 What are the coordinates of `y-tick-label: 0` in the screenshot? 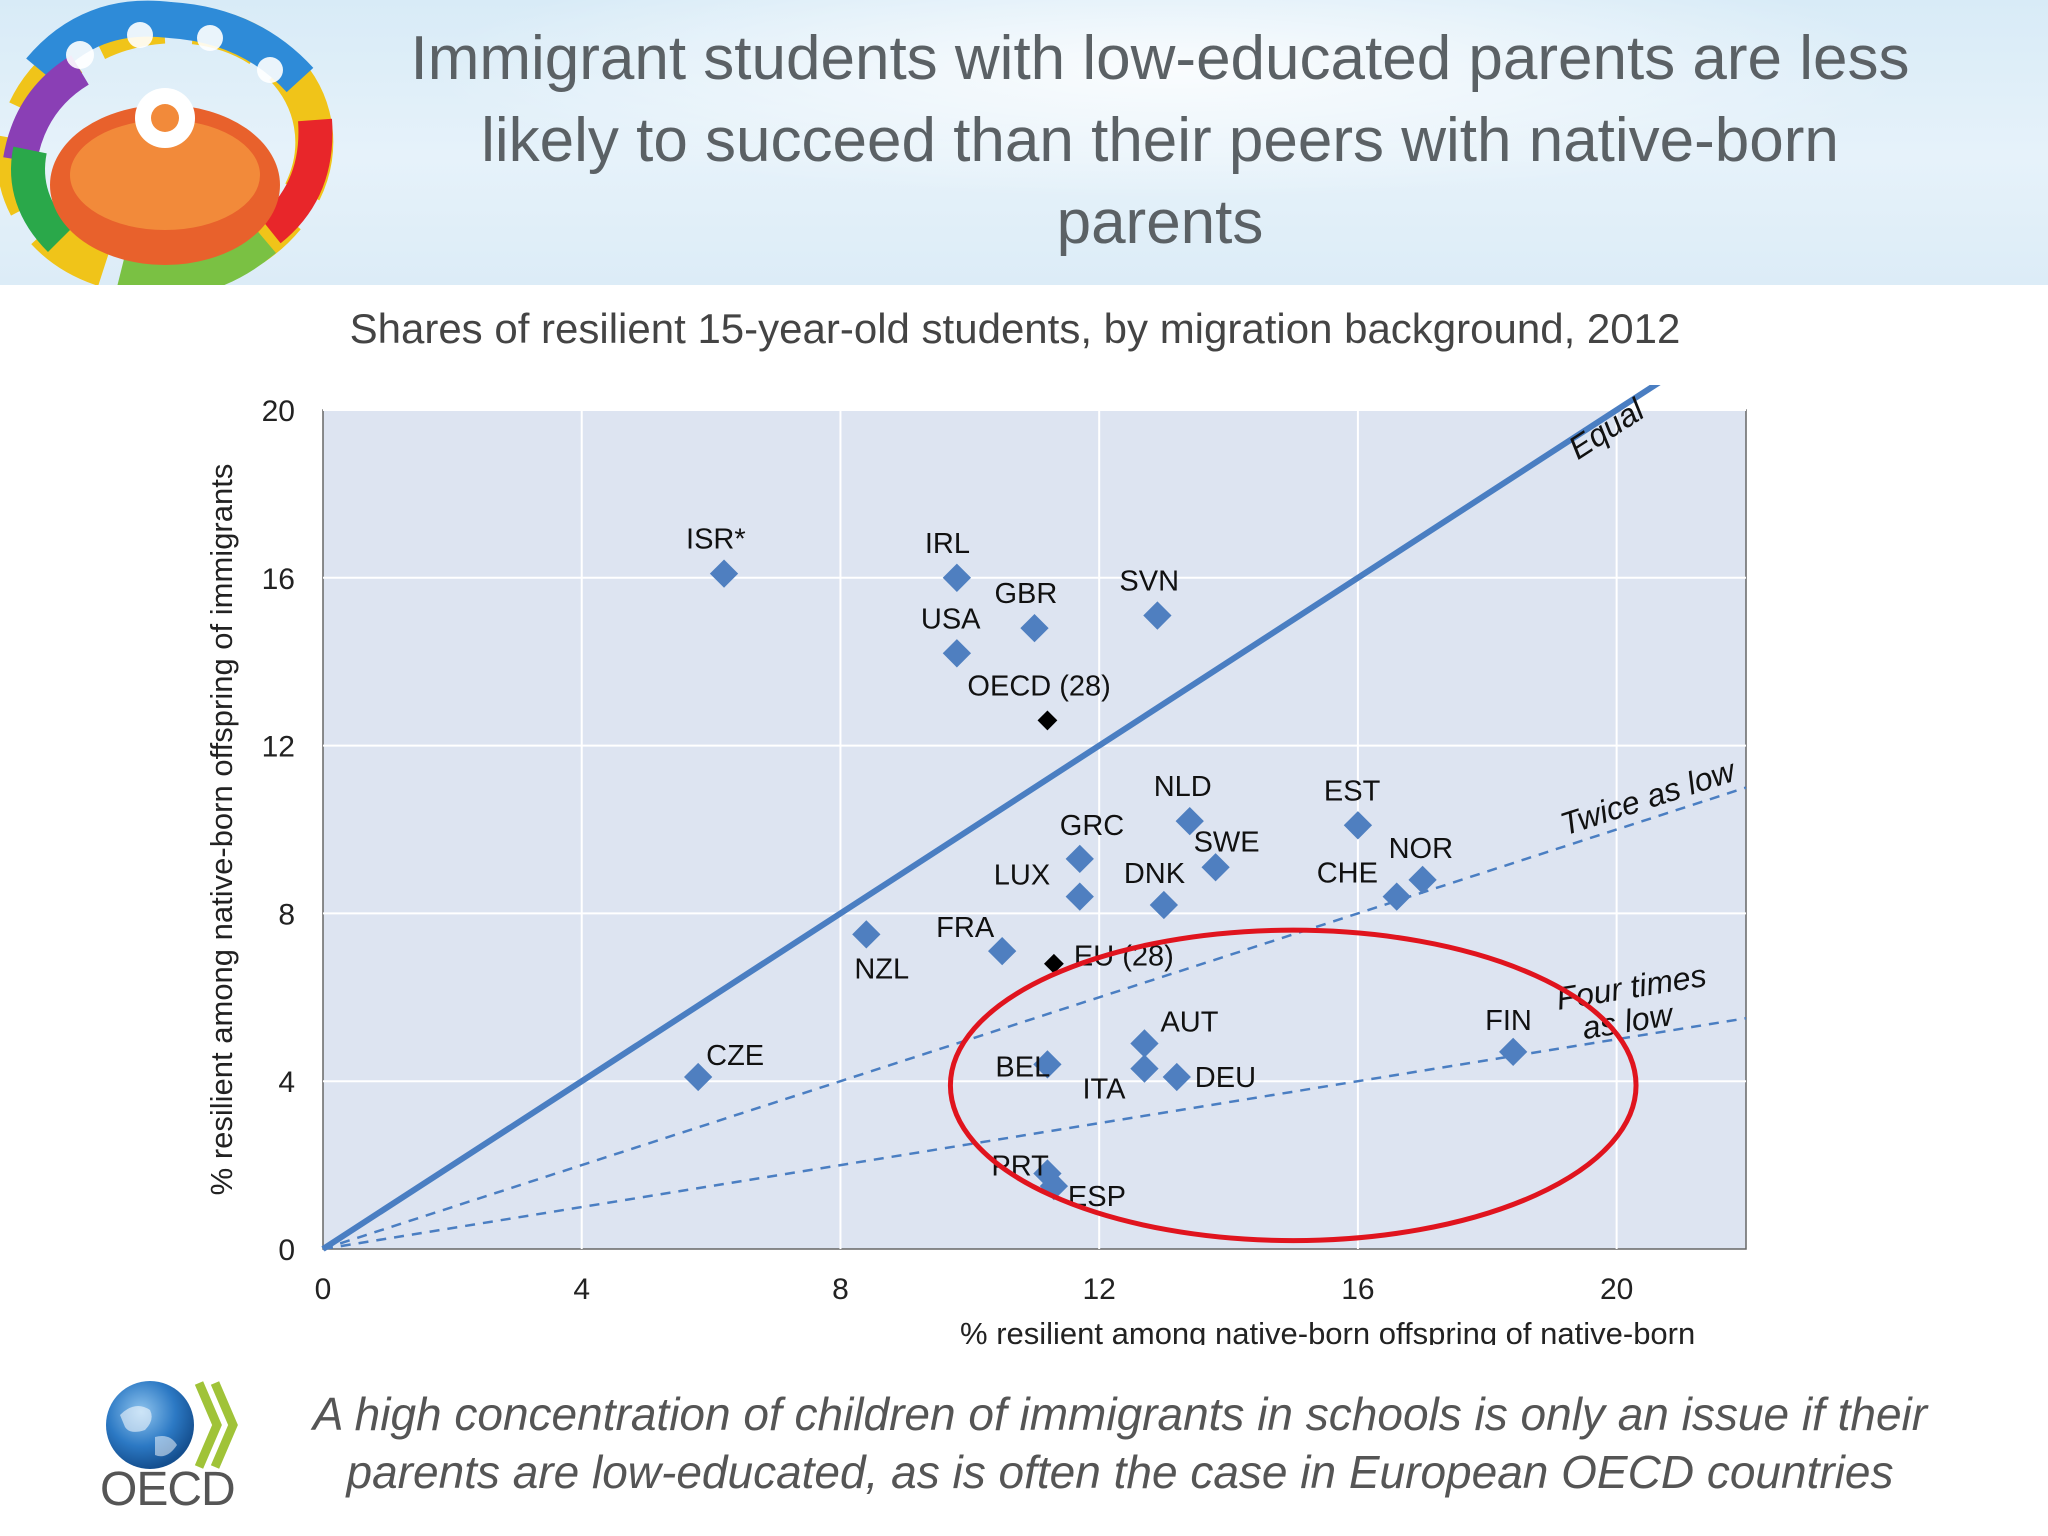 It's located at (286, 1250).